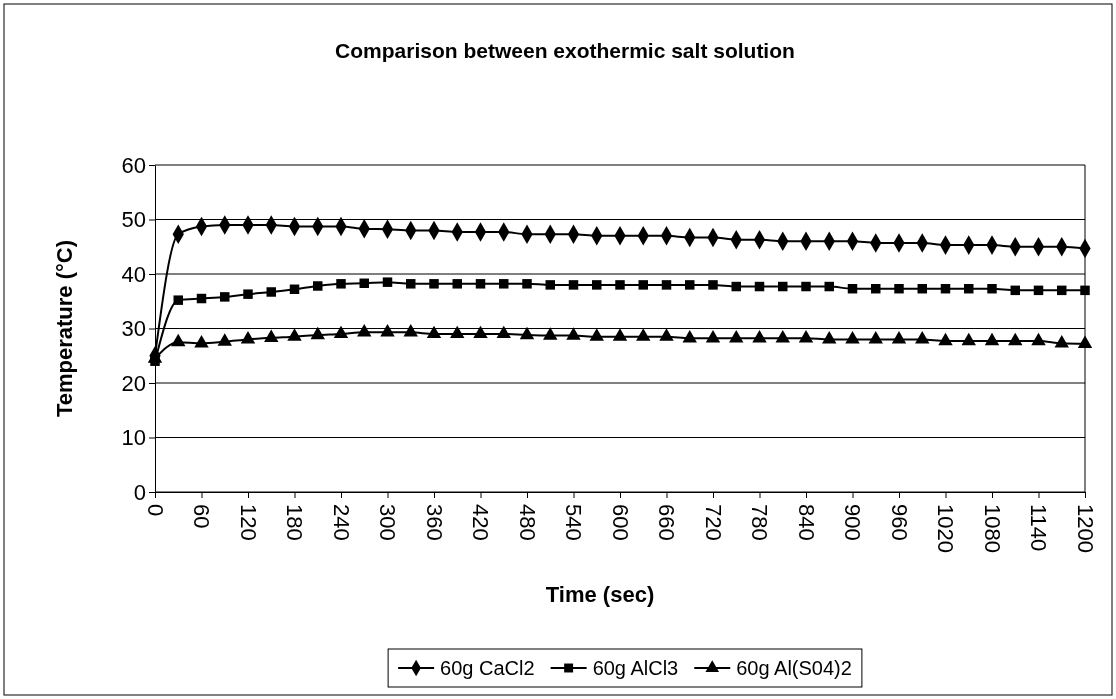 This screenshot has width=1116, height=699. What do you see at coordinates (295, 522) in the screenshot?
I see `x-tick-label: 180` at bounding box center [295, 522].